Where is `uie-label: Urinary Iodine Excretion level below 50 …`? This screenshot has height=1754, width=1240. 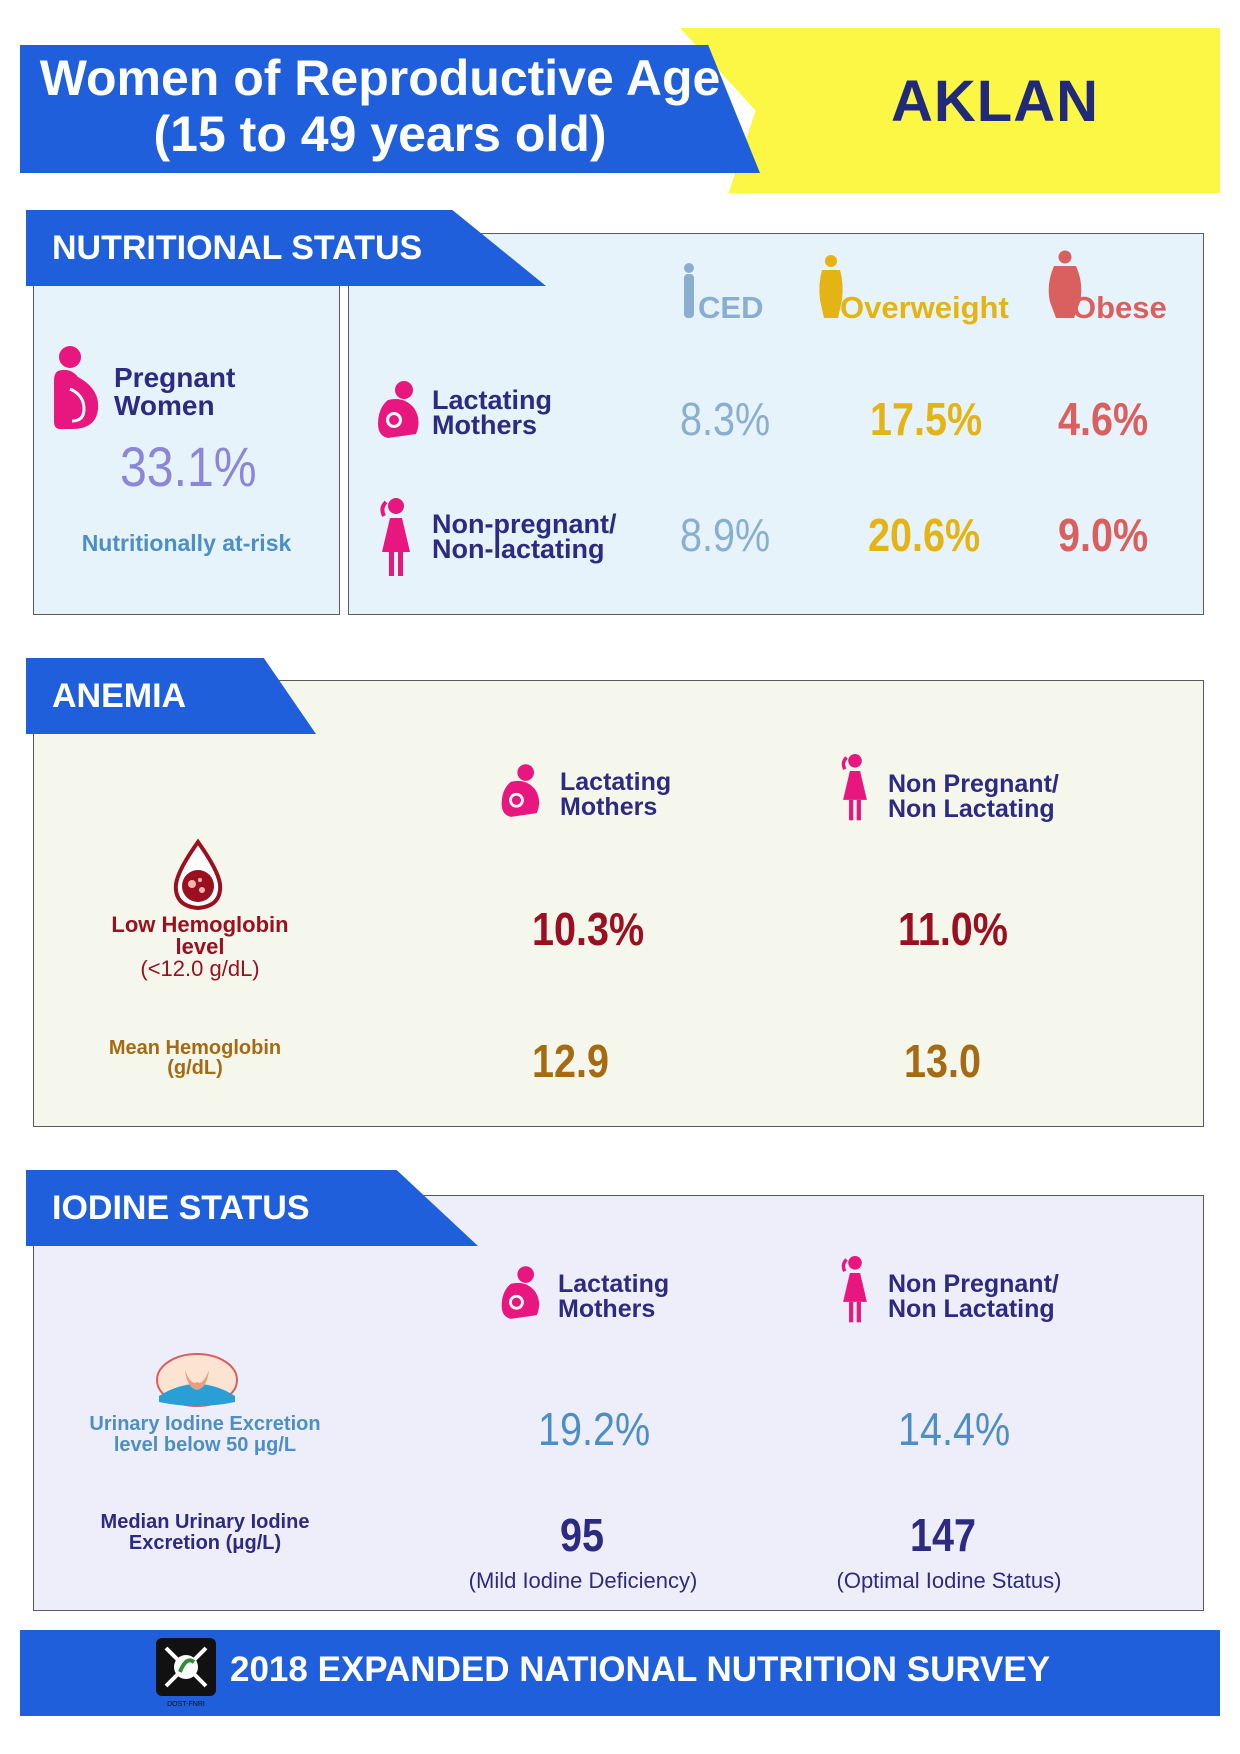 uie-label: Urinary Iodine Excretion level below 50 … is located at coordinates (205, 1434).